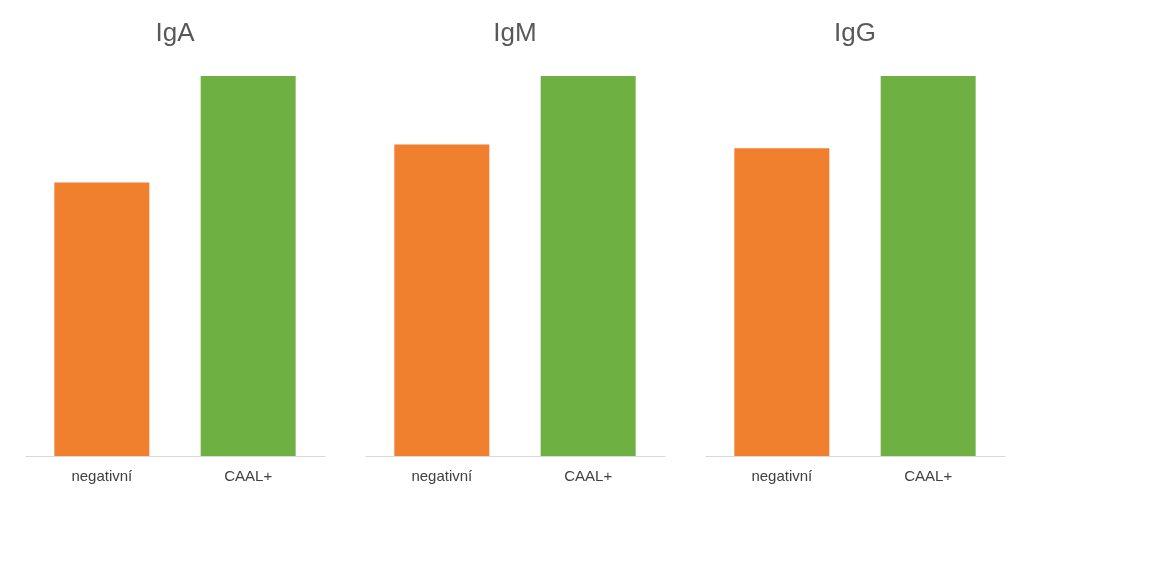 This screenshot has width=1166, height=582. What do you see at coordinates (175, 32) in the screenshot?
I see `chart-title: IgA` at bounding box center [175, 32].